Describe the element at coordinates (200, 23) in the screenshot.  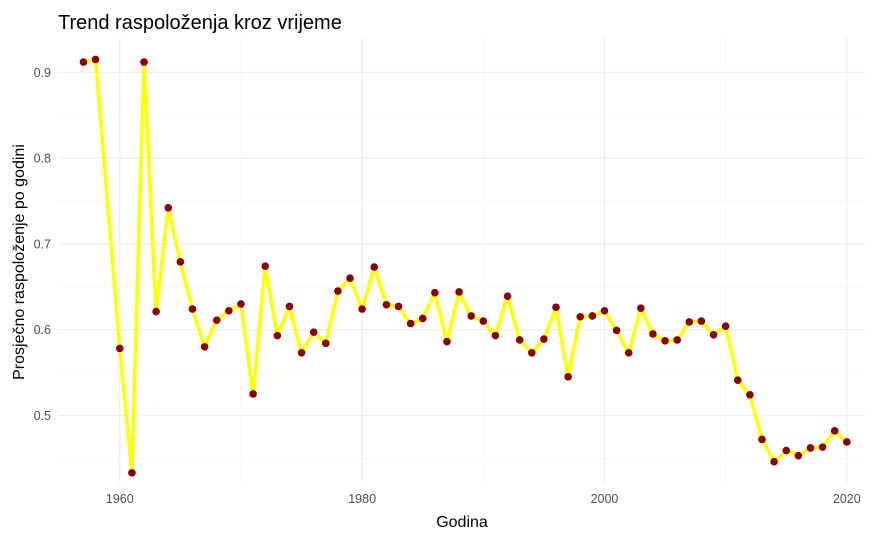
I see `chart-title: Trend raspoloženja kroz vrijeme` at that location.